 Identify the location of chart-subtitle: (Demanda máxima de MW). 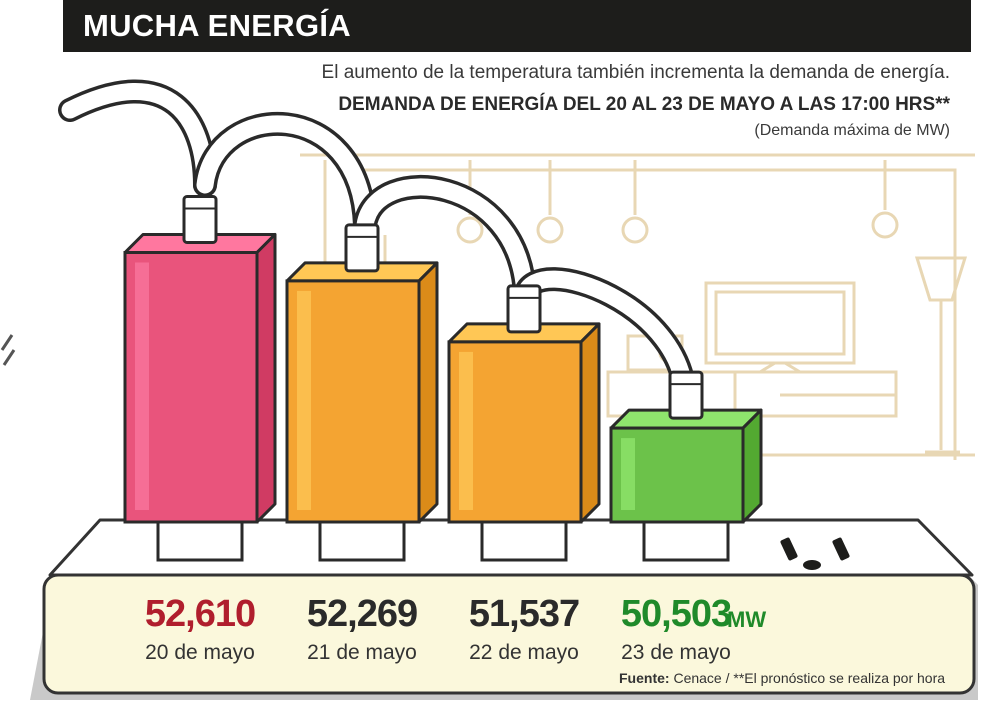
(852, 130).